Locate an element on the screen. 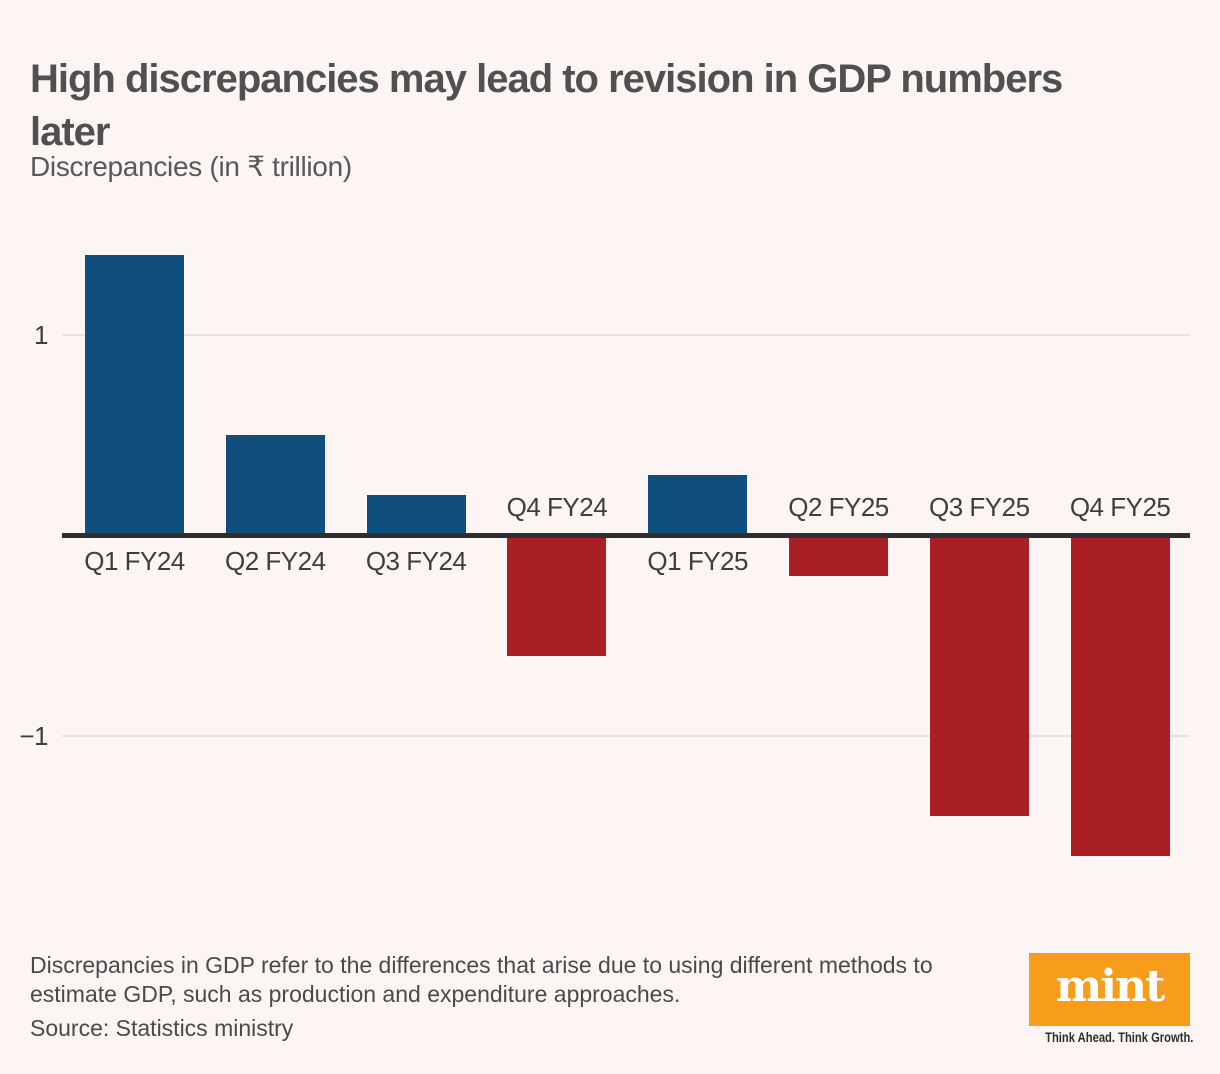 Image resolution: width=1220 pixels, height=1074 pixels. chart-subtitle: Discrepancies (in ₹ trillion) is located at coordinates (191, 166).